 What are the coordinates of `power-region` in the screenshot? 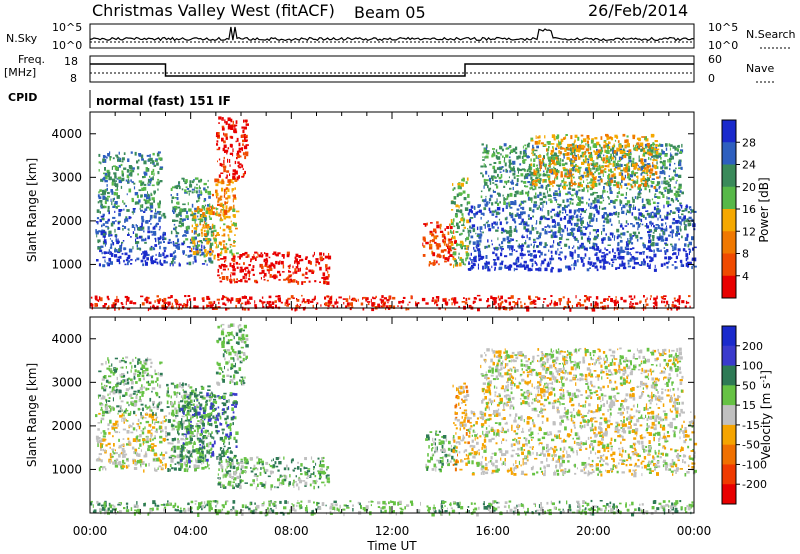 It's located at (232, 148).